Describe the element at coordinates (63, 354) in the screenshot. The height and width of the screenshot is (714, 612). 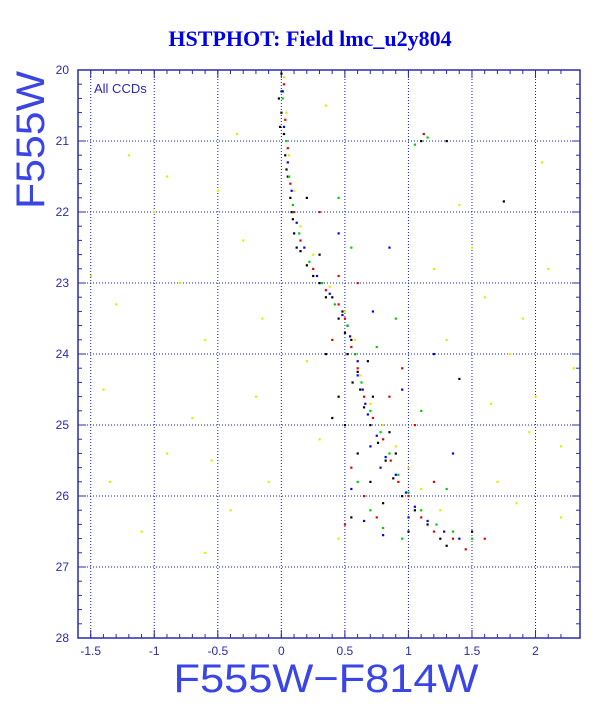
I see `y-tick-labels: 20 21 22 23 24 25 26 27 28` at that location.